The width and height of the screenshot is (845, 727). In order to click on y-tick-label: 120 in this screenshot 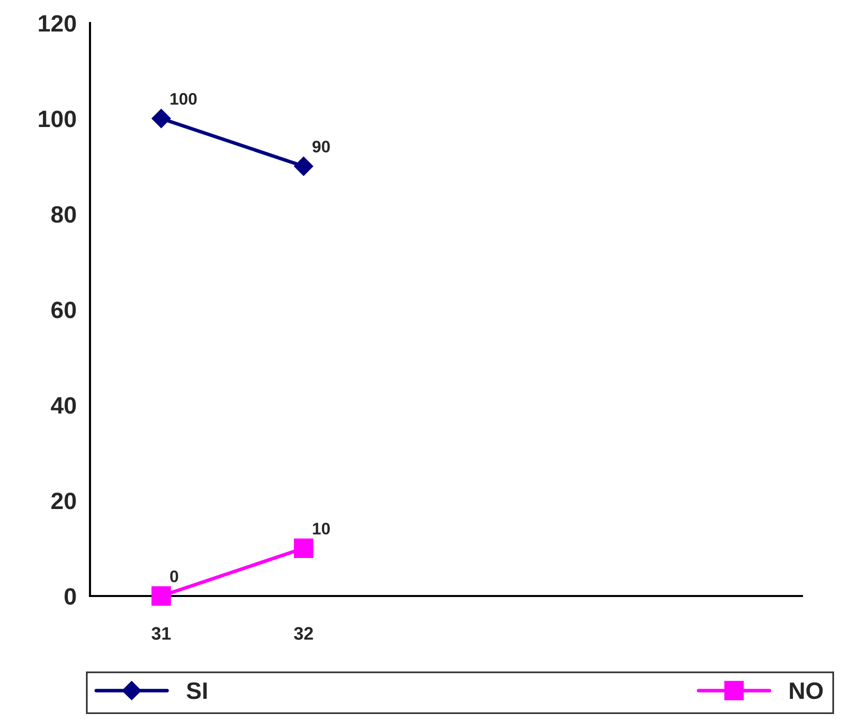, I will do `click(57, 23)`.